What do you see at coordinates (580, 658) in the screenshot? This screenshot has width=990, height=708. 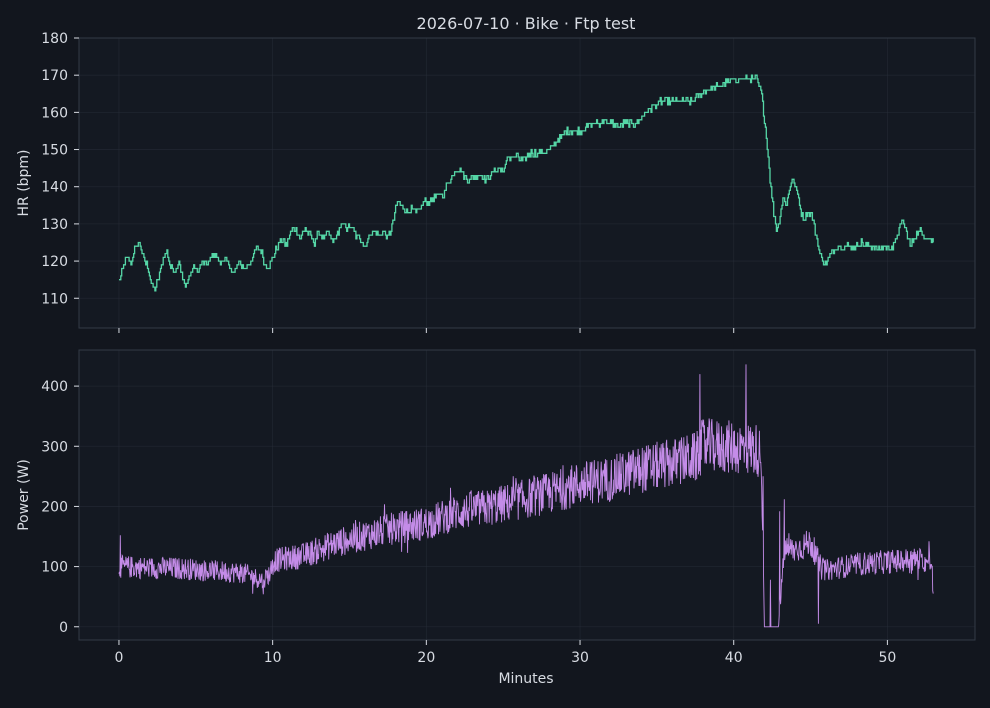 I see `power-x-tick-label: 30` at bounding box center [580, 658].